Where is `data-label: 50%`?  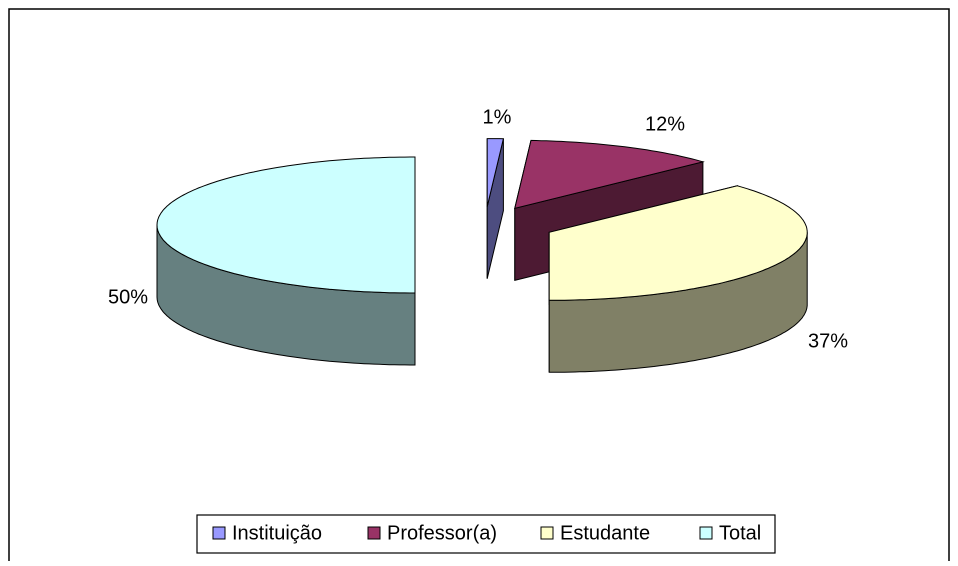 data-label: 50% is located at coordinates (128, 297).